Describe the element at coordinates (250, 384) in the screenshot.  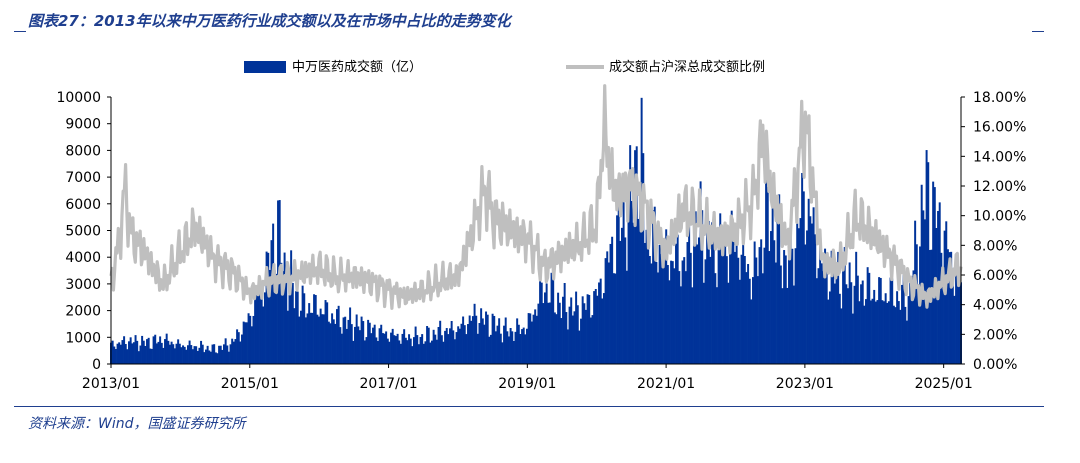
I see `x-tick-label: 2015/01` at that location.